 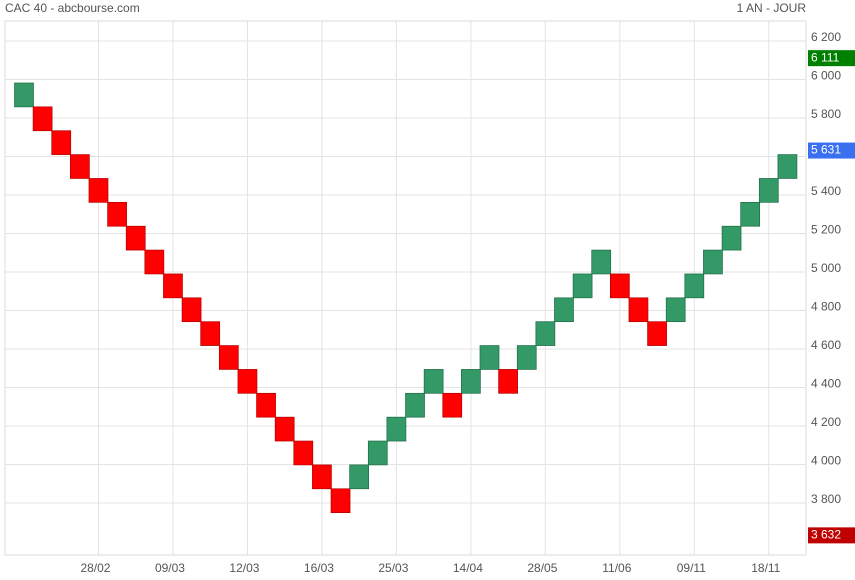 What do you see at coordinates (542, 568) in the screenshot?
I see `x-tick-label: 28/05` at bounding box center [542, 568].